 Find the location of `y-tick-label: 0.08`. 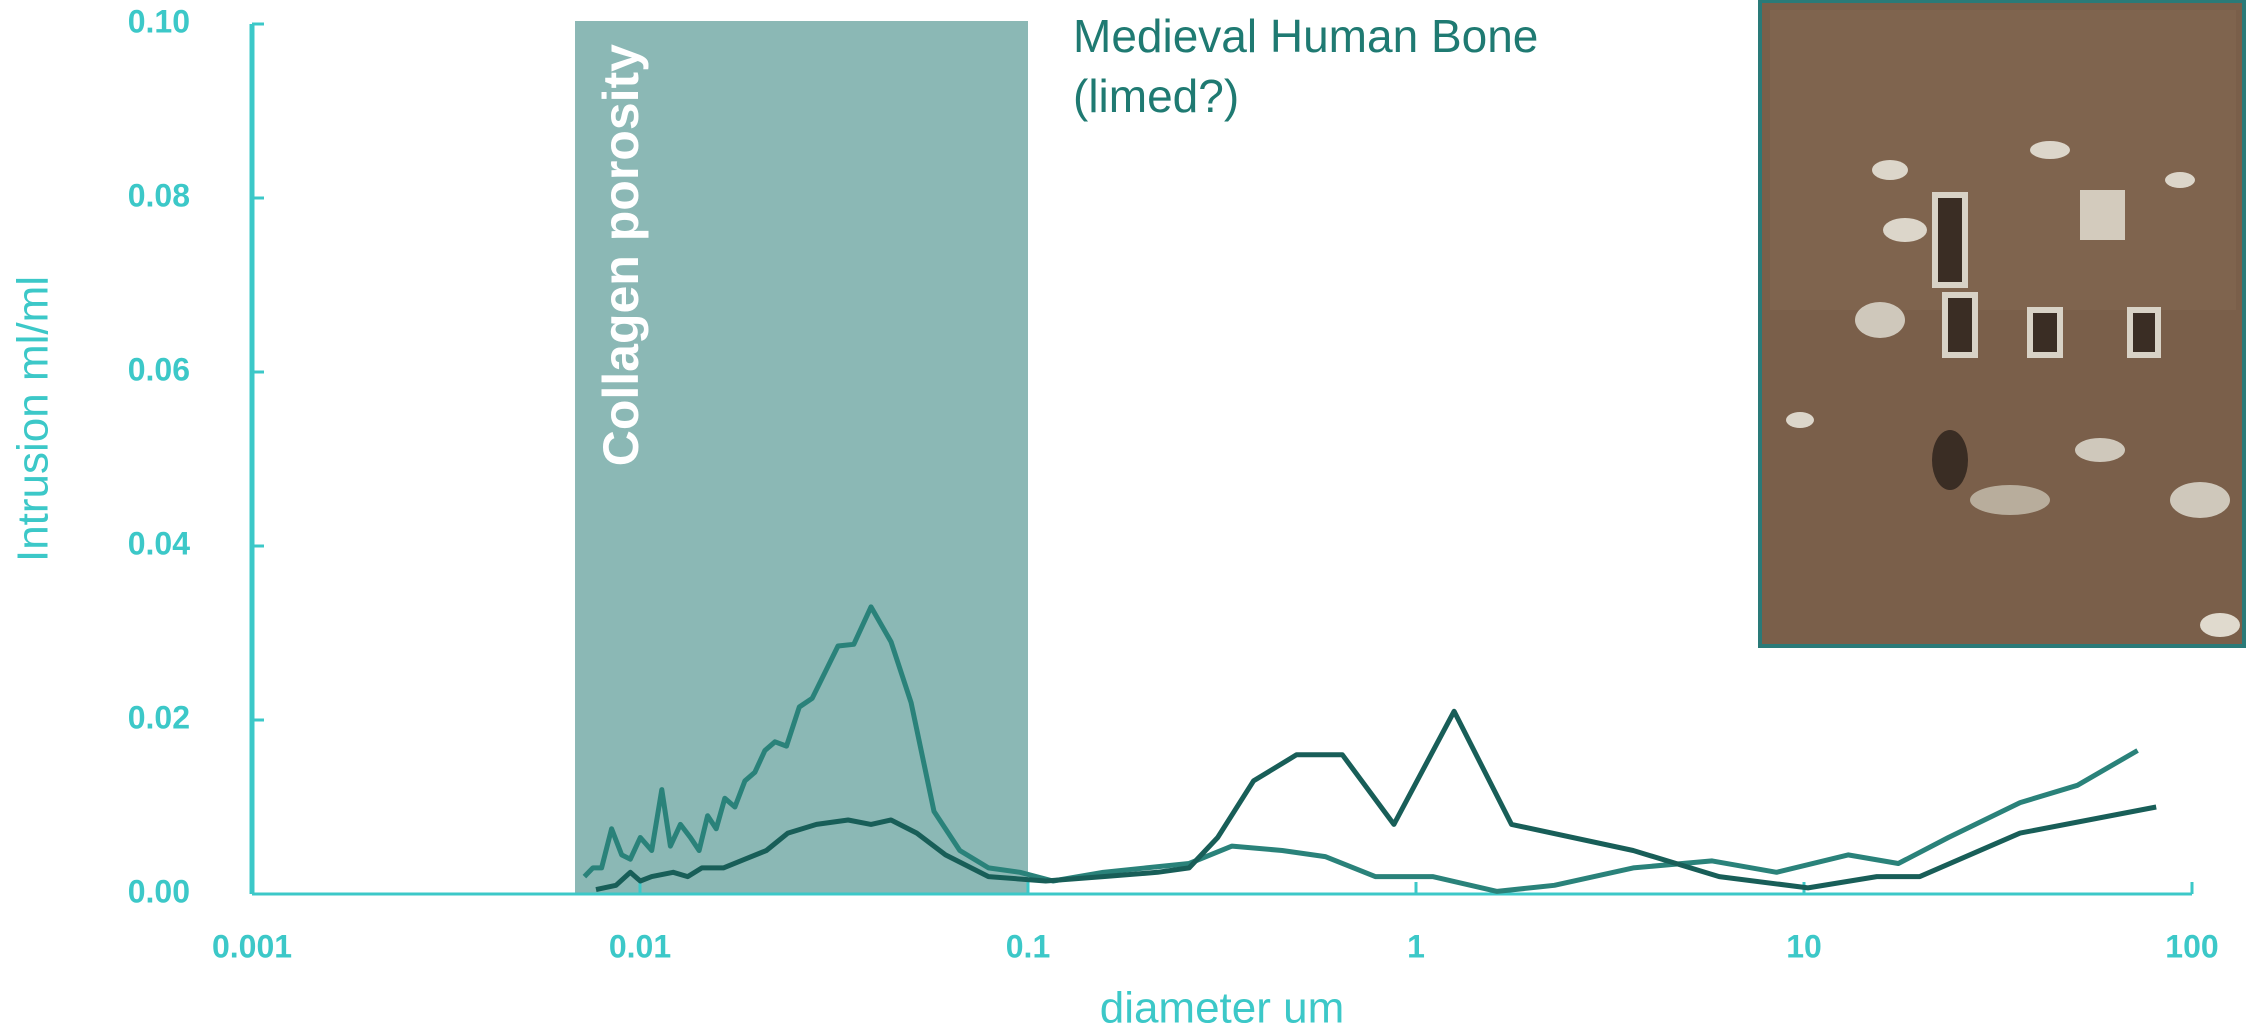

y-tick-label: 0.08 is located at coordinates (159, 195).